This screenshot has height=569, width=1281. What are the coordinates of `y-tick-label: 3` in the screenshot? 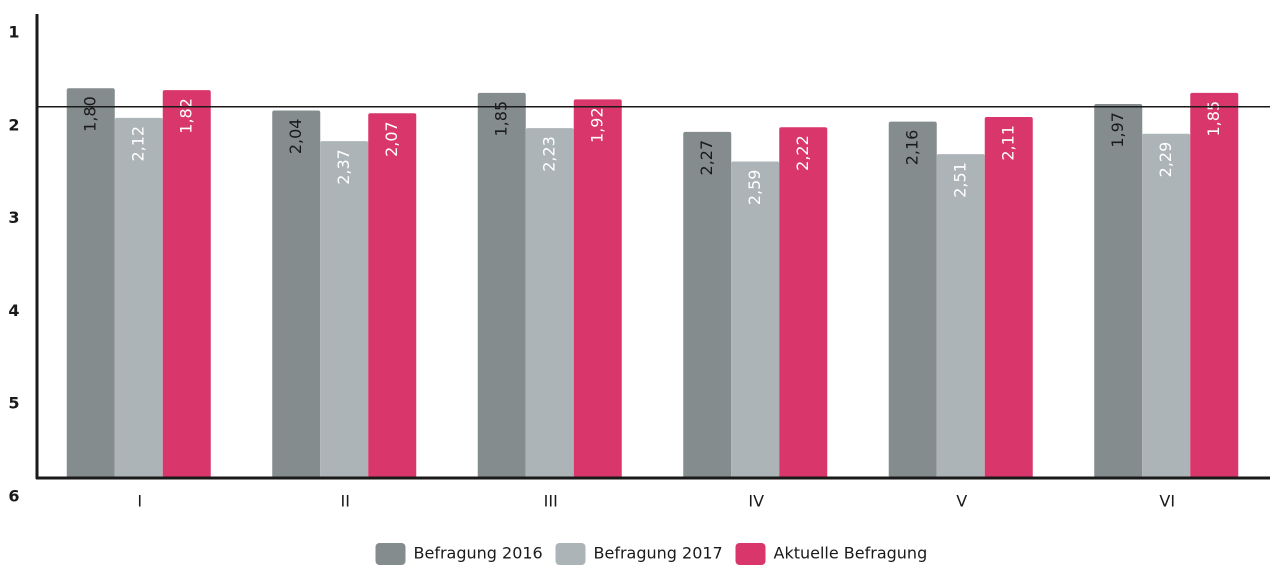 It's located at (13, 217).